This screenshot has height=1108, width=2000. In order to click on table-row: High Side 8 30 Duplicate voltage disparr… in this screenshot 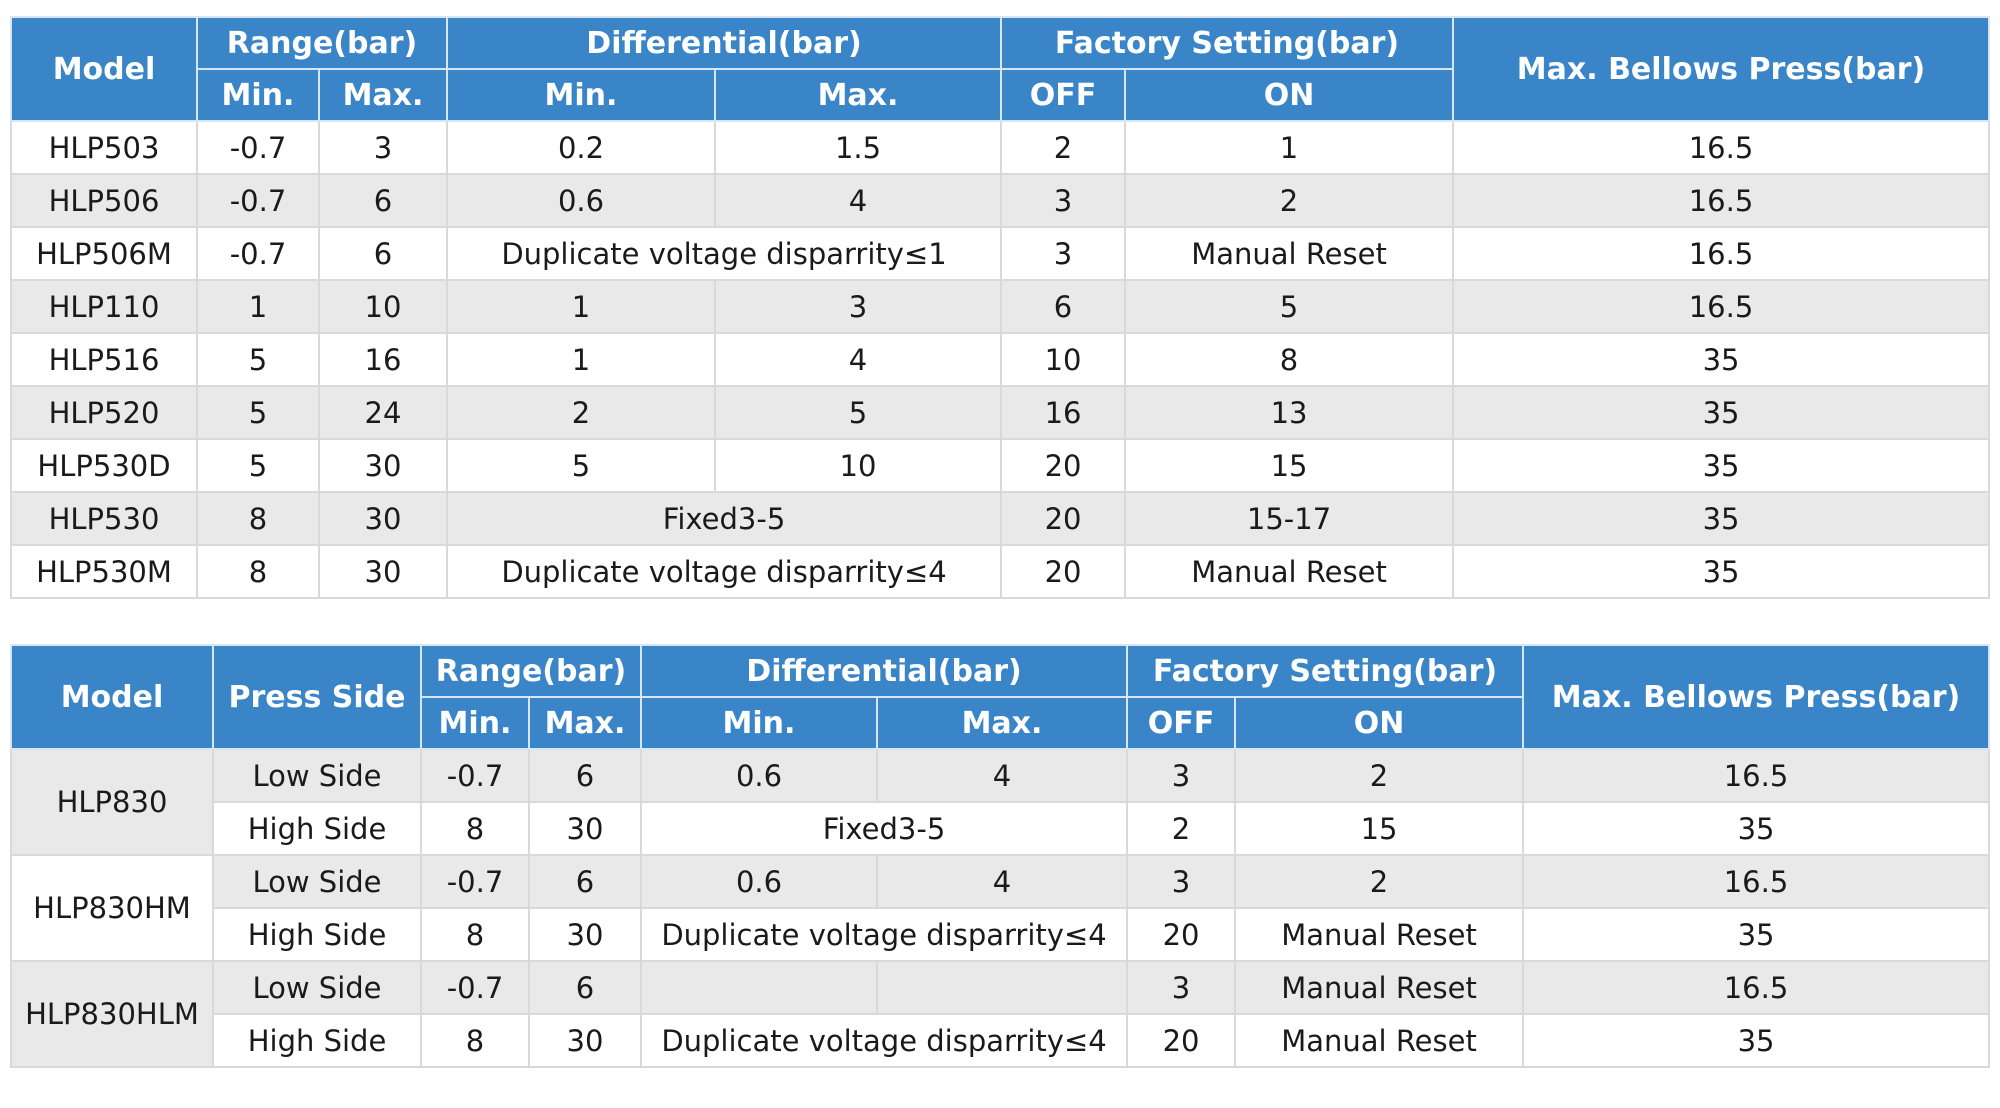, I will do `click(1001, 934)`.